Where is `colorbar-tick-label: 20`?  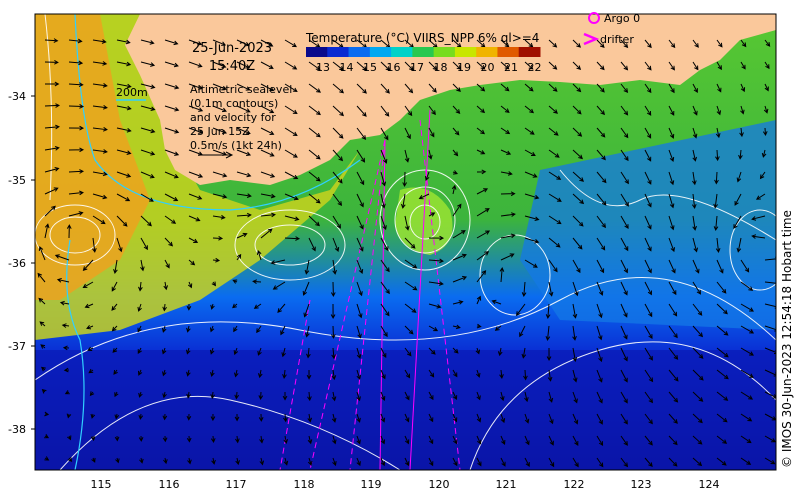
colorbar-tick-label: 20 is located at coordinates (488, 67).